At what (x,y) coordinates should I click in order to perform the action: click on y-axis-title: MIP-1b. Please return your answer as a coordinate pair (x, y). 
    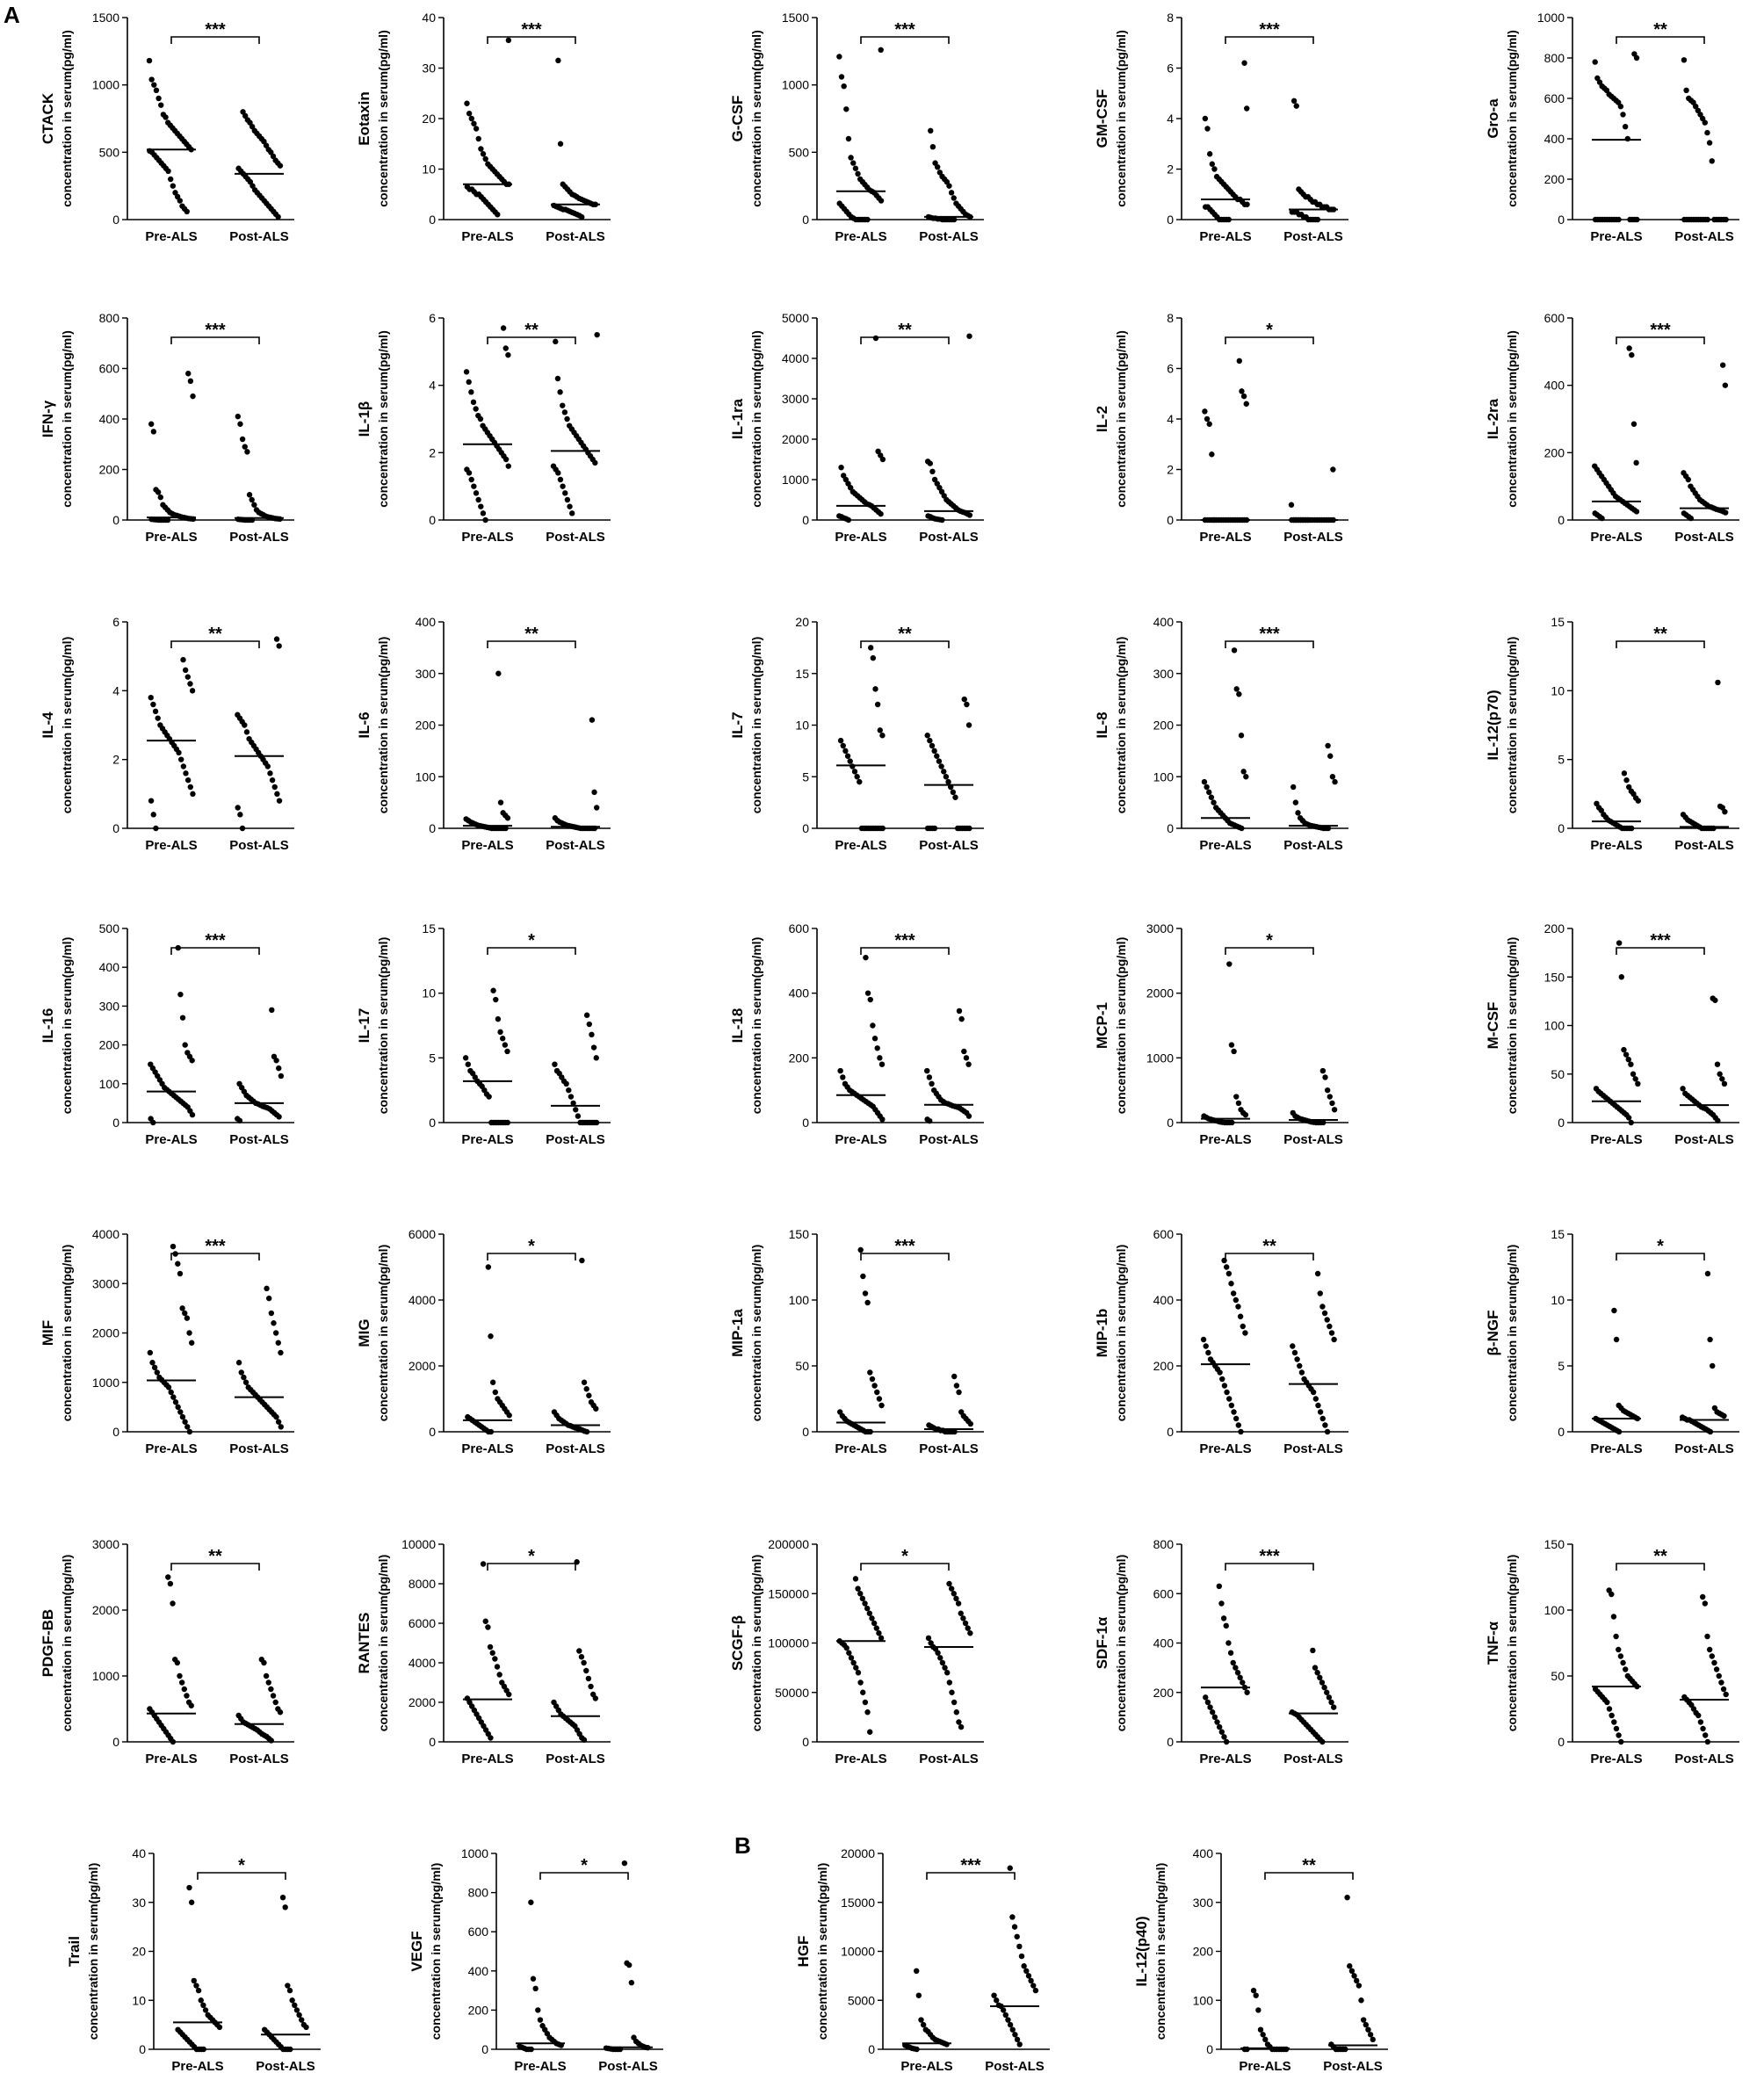
    Looking at the image, I should click on (1102, 1333).